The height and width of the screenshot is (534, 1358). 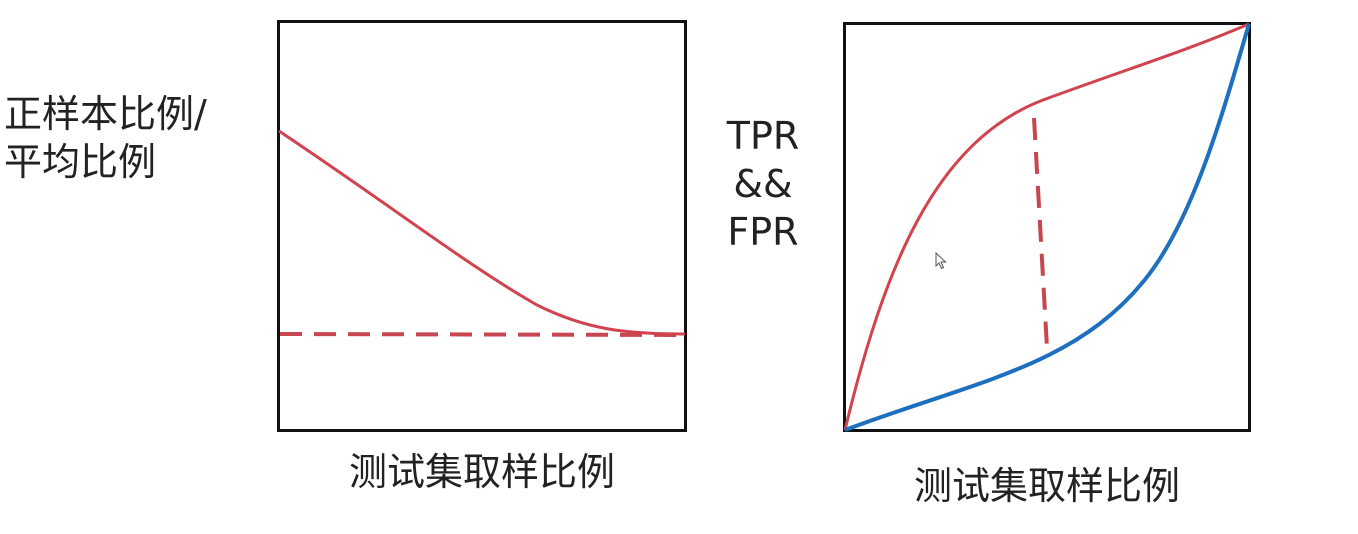 I want to click on right-y-axis-label: TPR && FPR, so click(x=763, y=184).